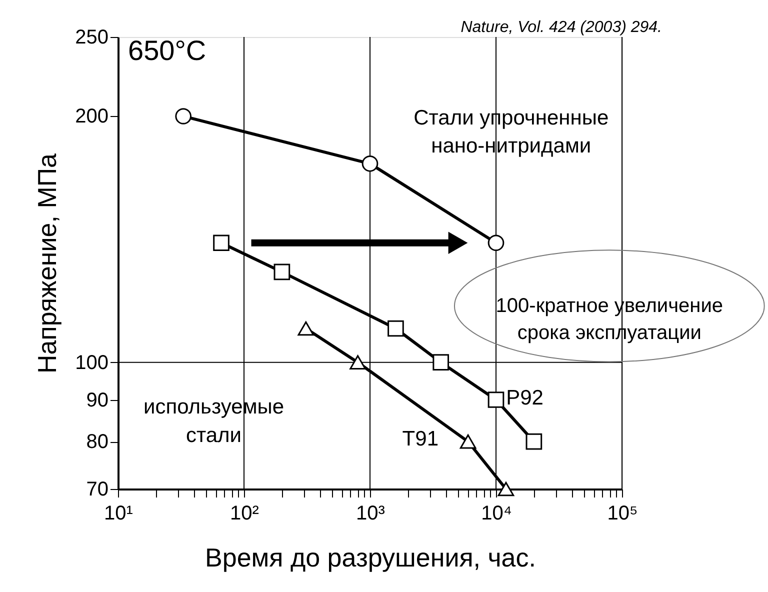 This screenshot has width=768, height=592. What do you see at coordinates (167, 50) in the screenshot?
I see `annotation: 650°C` at bounding box center [167, 50].